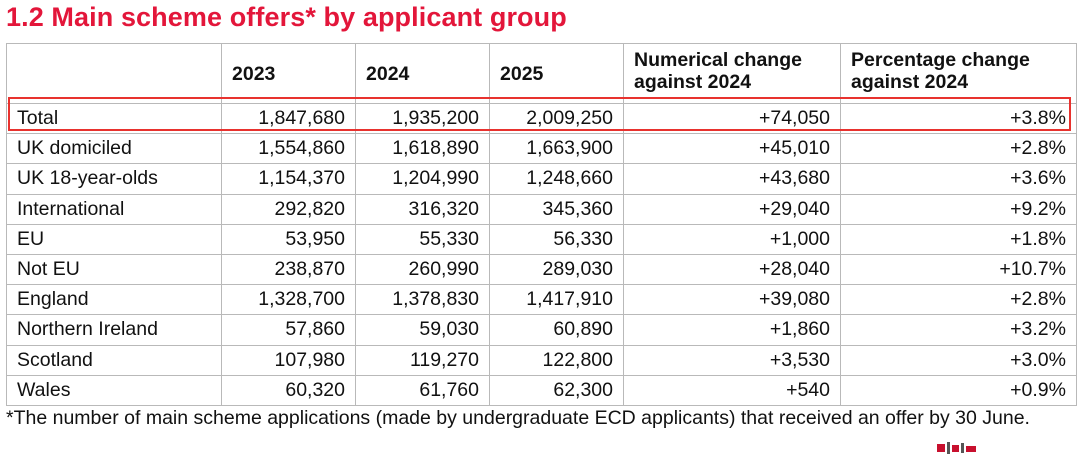  What do you see at coordinates (114, 73) in the screenshot?
I see `header-cell` at bounding box center [114, 73].